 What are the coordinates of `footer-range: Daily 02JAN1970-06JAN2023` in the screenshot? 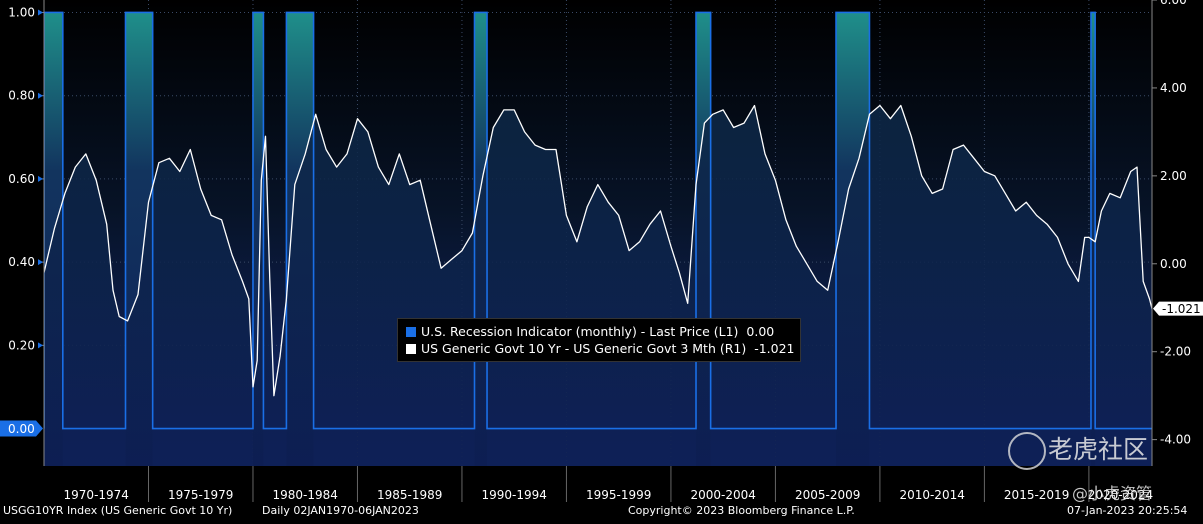 It's located at (340, 510).